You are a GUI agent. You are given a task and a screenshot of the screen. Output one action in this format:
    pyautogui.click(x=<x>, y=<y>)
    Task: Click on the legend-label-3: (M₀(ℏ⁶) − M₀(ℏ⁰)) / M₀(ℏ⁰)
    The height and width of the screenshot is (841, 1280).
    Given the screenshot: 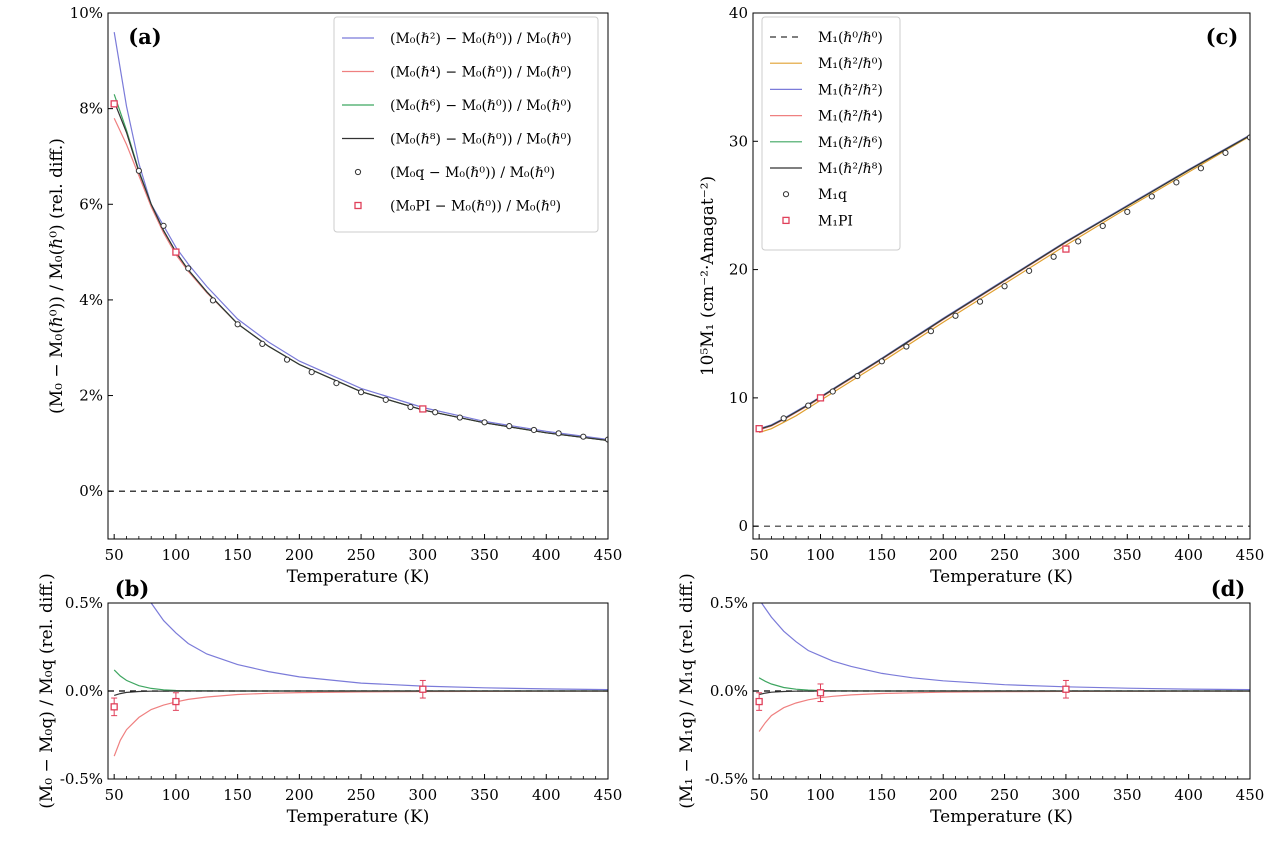 What is the action you would take?
    pyautogui.click(x=481, y=106)
    